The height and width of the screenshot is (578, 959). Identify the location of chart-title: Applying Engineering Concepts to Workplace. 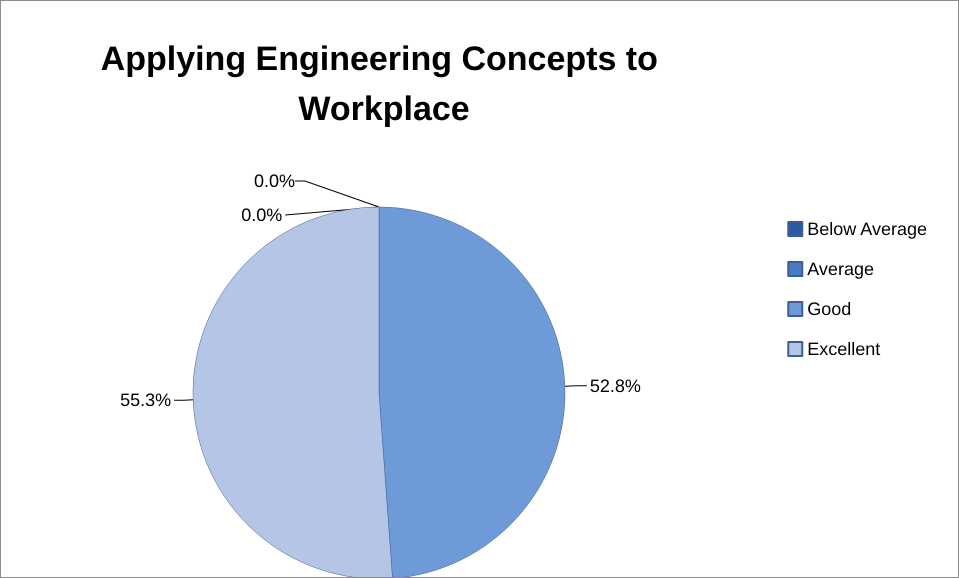
(384, 84).